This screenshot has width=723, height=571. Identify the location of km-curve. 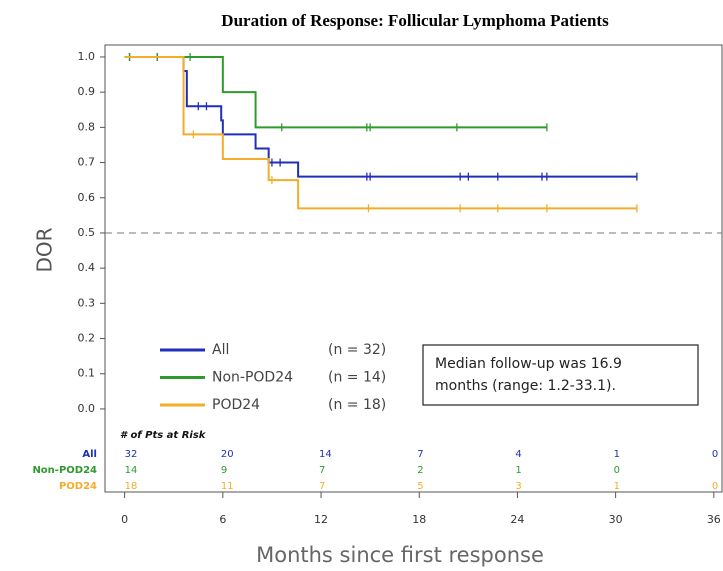
(335, 92).